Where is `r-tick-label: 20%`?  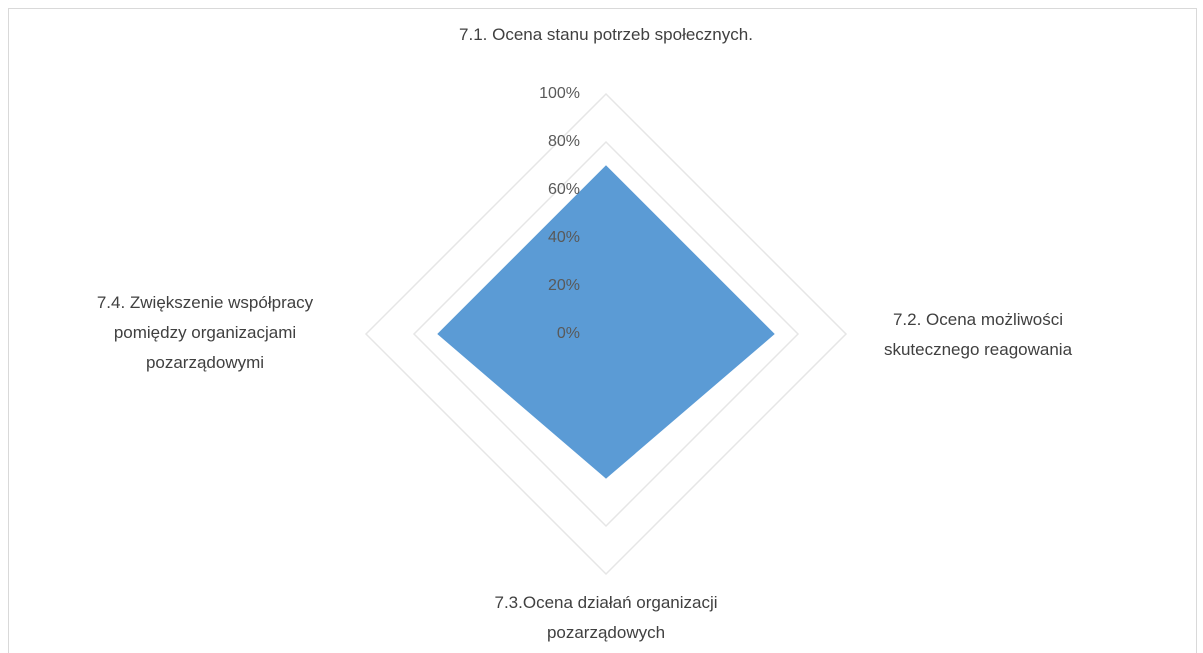
r-tick-label: 20% is located at coordinates (564, 285).